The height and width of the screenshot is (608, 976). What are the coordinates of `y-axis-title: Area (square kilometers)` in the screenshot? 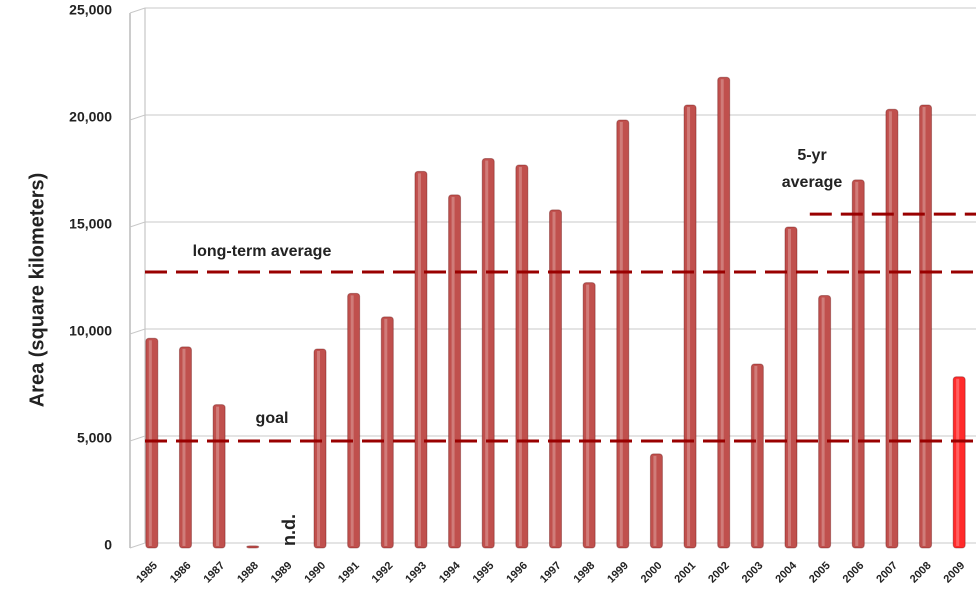 It's located at (37, 290).